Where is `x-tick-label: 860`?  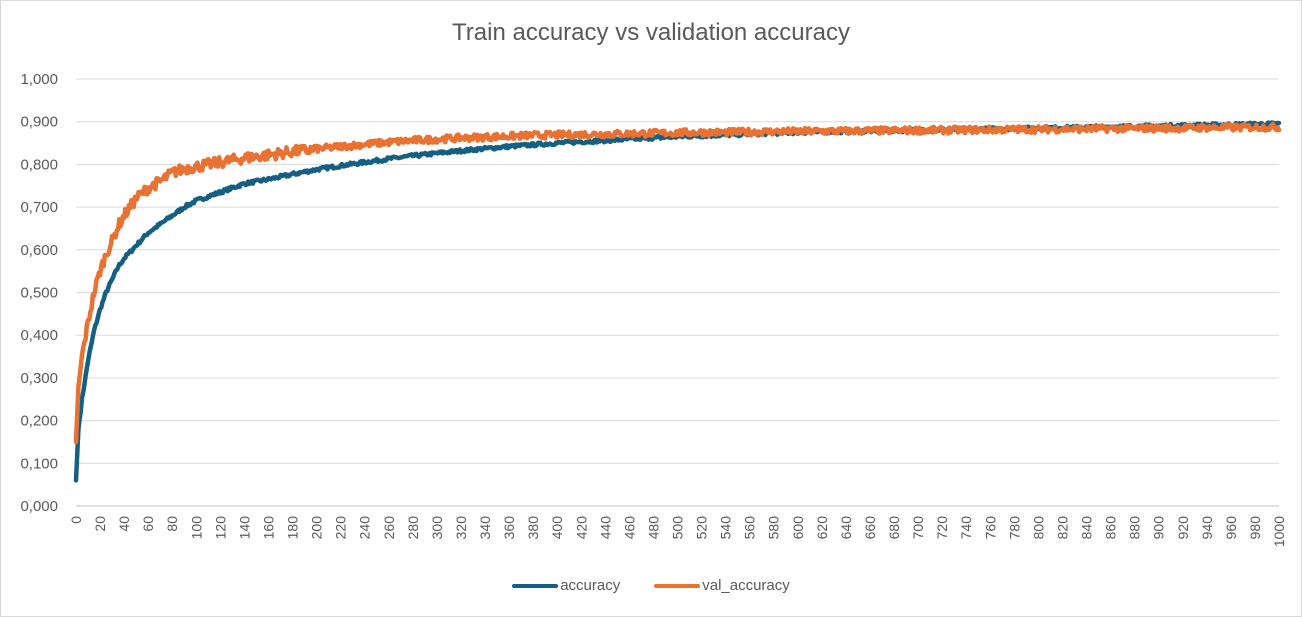 x-tick-label: 860 is located at coordinates (1111, 528).